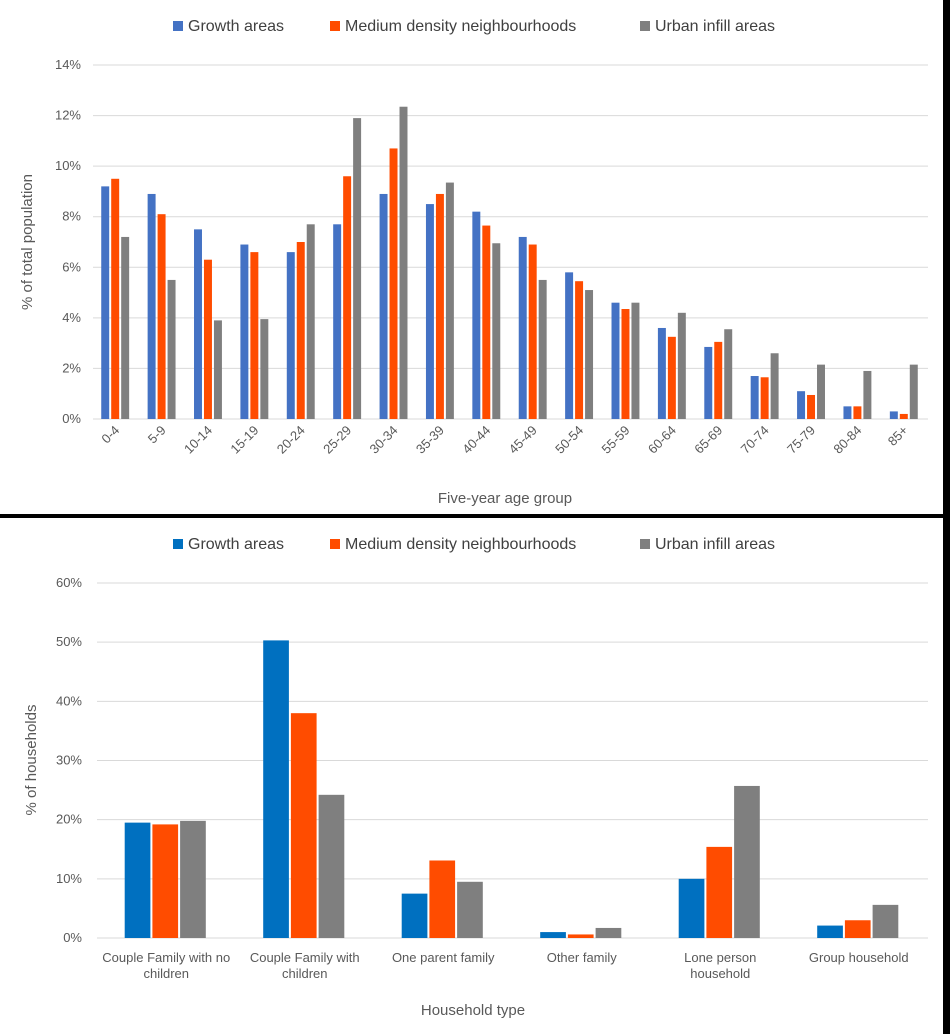  What do you see at coordinates (720, 957) in the screenshot?
I see `x-tick-label: Lone person` at bounding box center [720, 957].